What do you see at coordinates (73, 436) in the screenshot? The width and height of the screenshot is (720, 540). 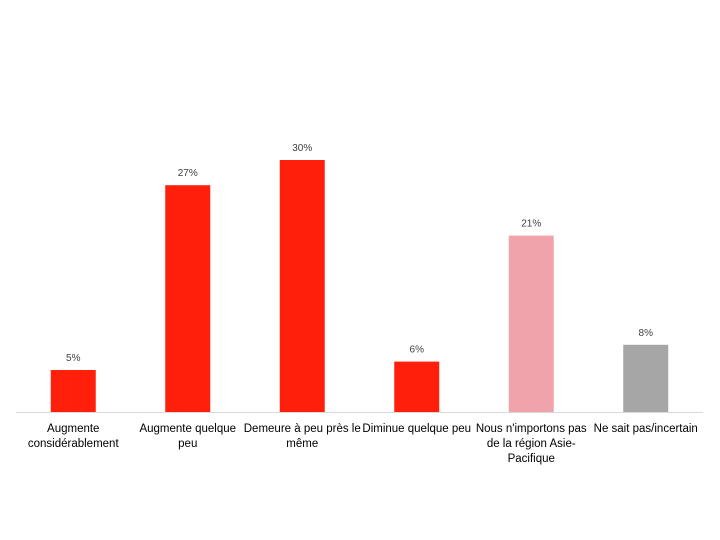 I see `x-tick-label: Augmente considérablement` at bounding box center [73, 436].